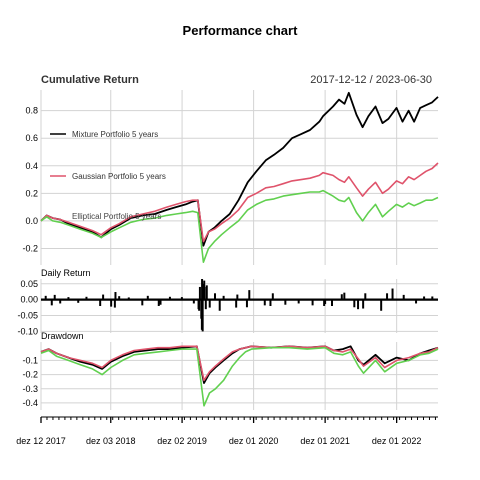  I want to click on drawdown-panel-title: Drawdown, so click(62, 336).